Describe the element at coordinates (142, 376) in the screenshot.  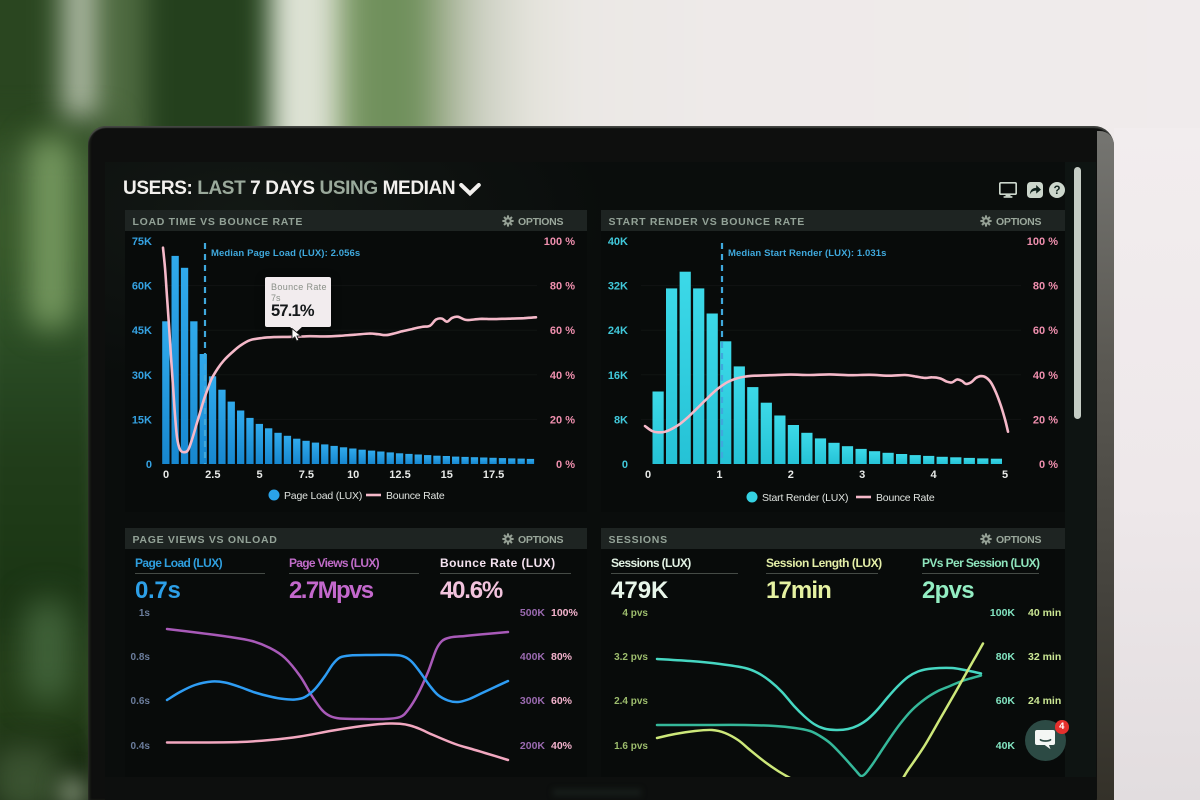
I see `svg-text: 30K` at that location.